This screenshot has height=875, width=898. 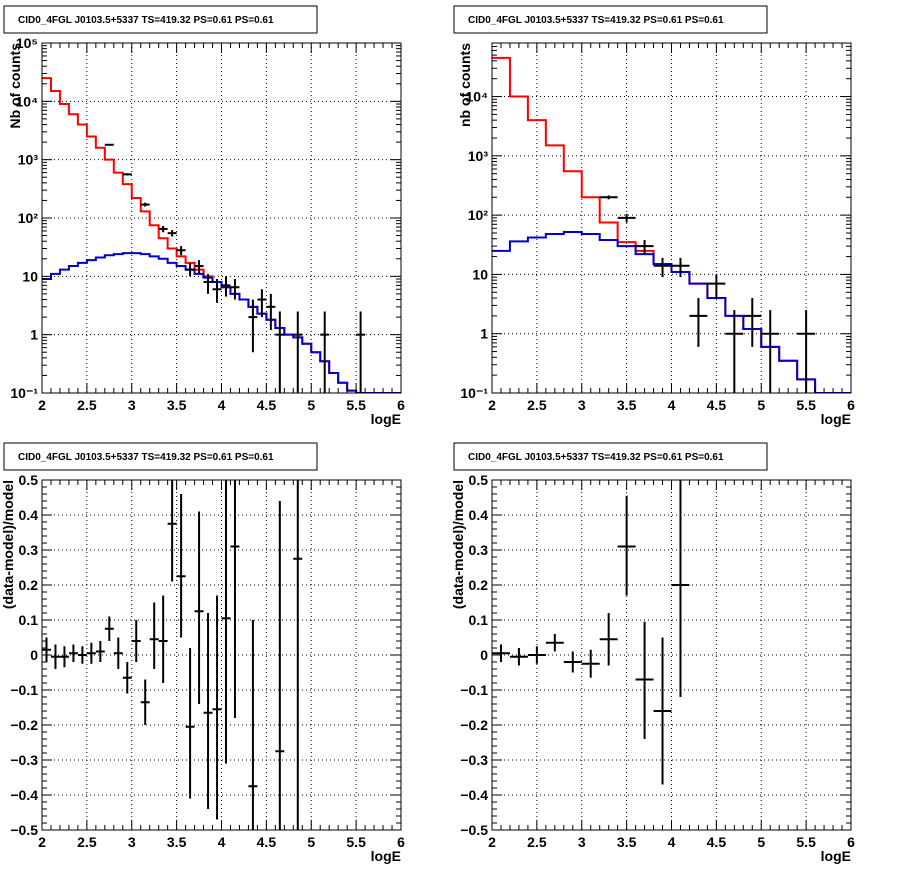 What do you see at coordinates (479, 550) in the screenshot?
I see `y-tick-label: 0.3` at bounding box center [479, 550].